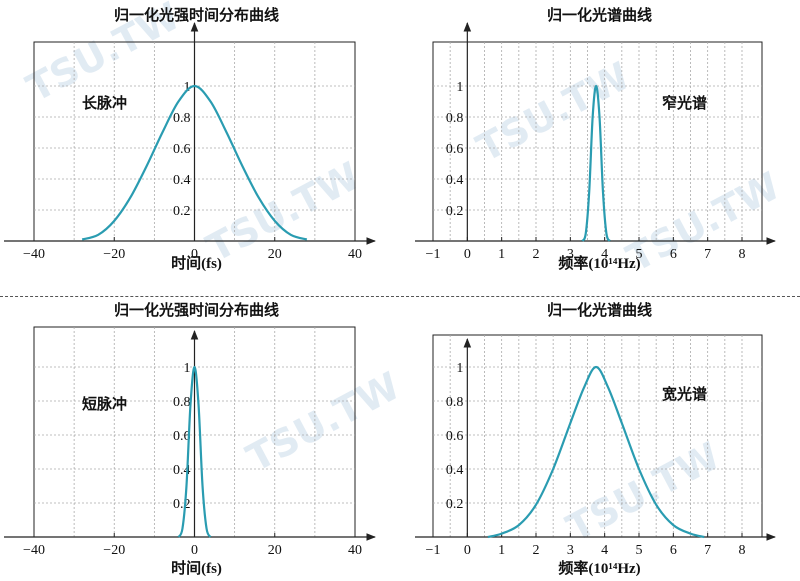 This screenshot has height=581, width=800. What do you see at coordinates (104, 404) in the screenshot?
I see `curve-annotation: 短脉冲` at bounding box center [104, 404].